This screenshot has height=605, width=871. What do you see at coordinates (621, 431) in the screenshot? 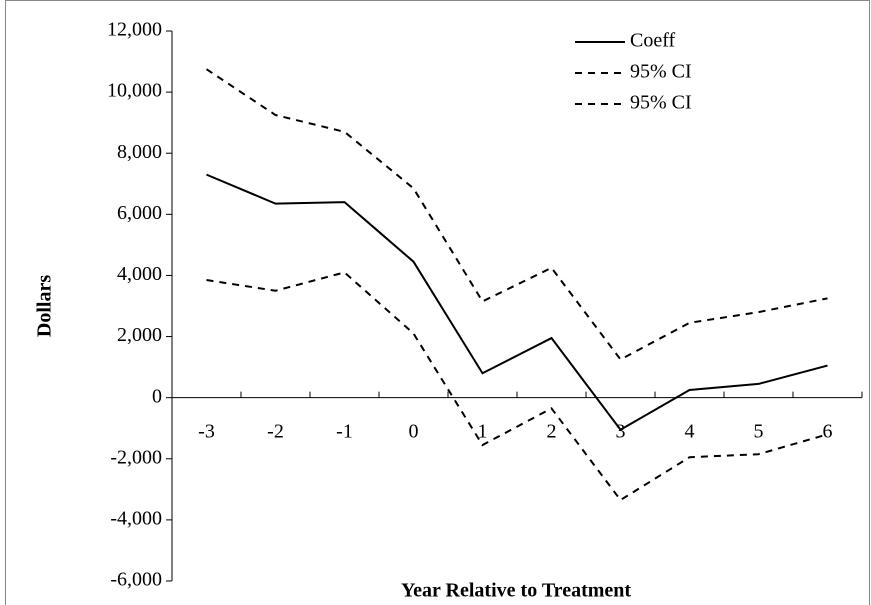
I see `x-tick-label: 3` at bounding box center [621, 431].